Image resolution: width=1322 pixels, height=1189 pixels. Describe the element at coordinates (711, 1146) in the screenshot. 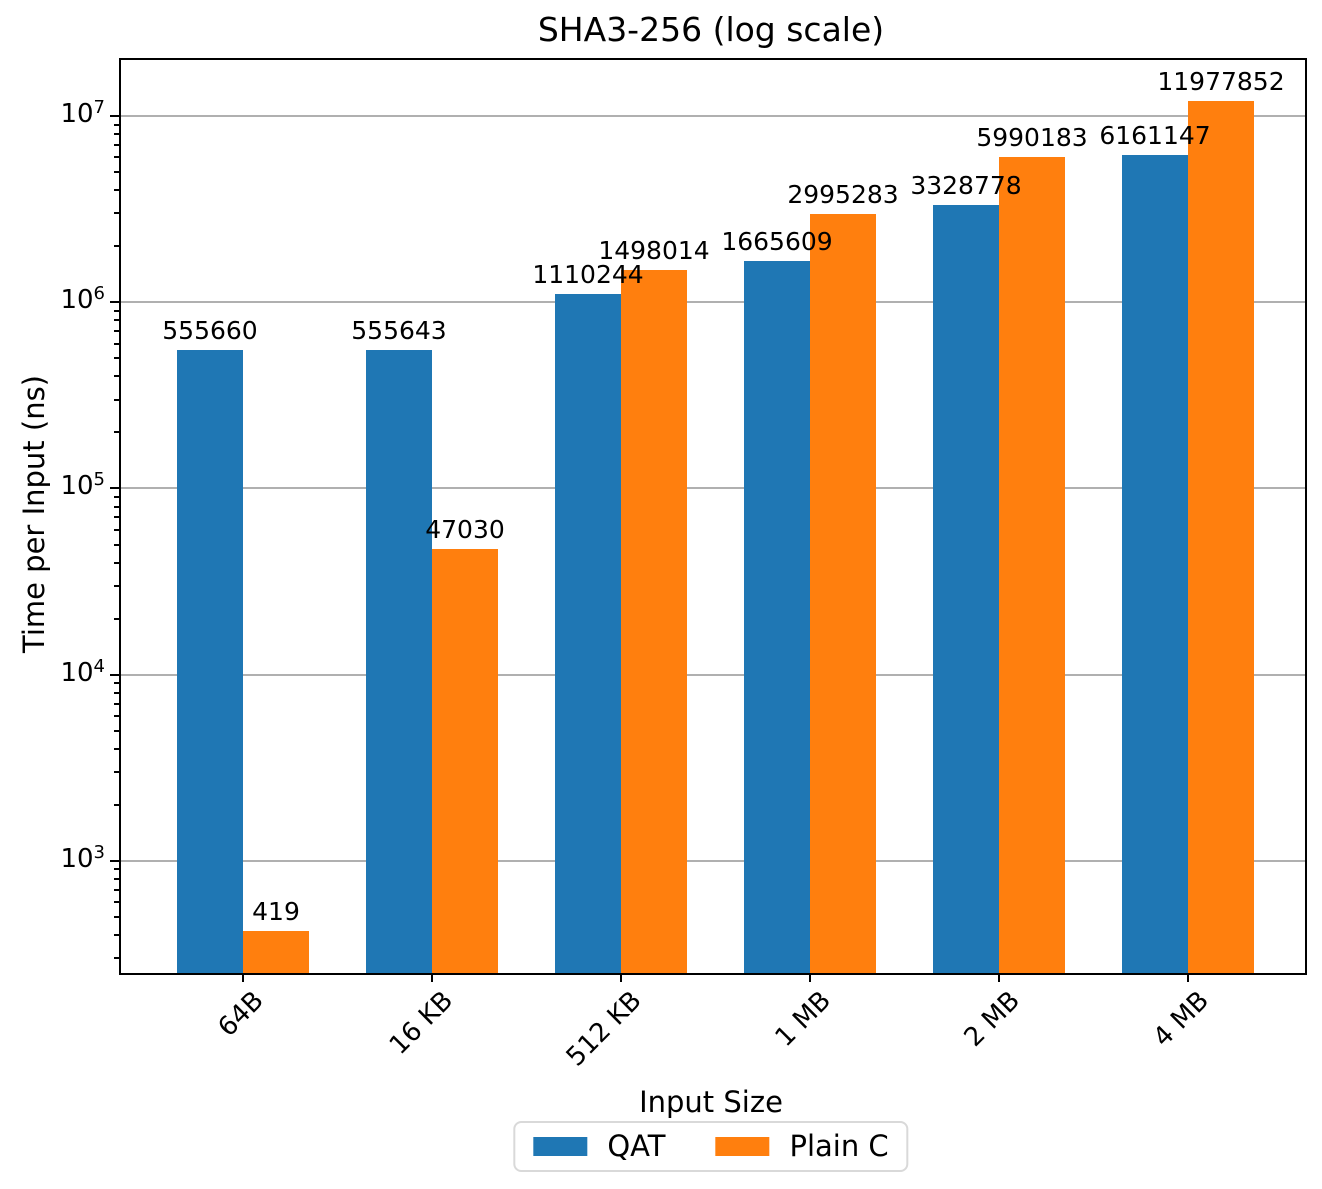

I see `legend: QAT Plain C` at that location.